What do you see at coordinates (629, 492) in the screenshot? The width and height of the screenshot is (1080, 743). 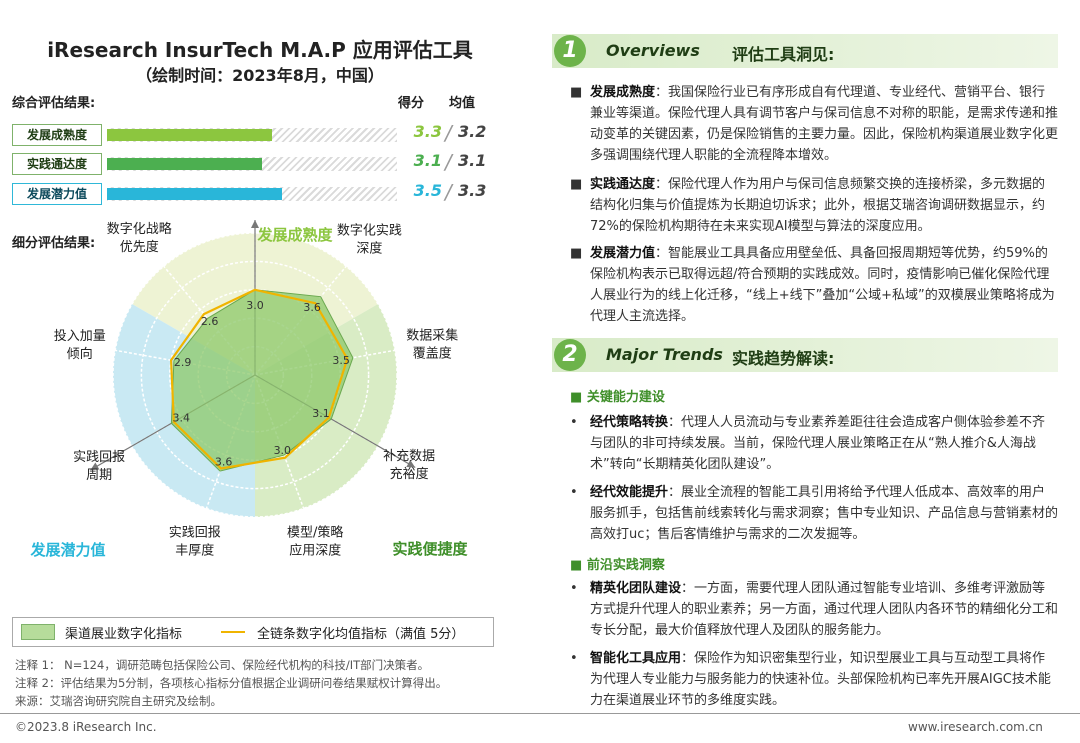 I see `item-head: 经代效能提升` at bounding box center [629, 492].